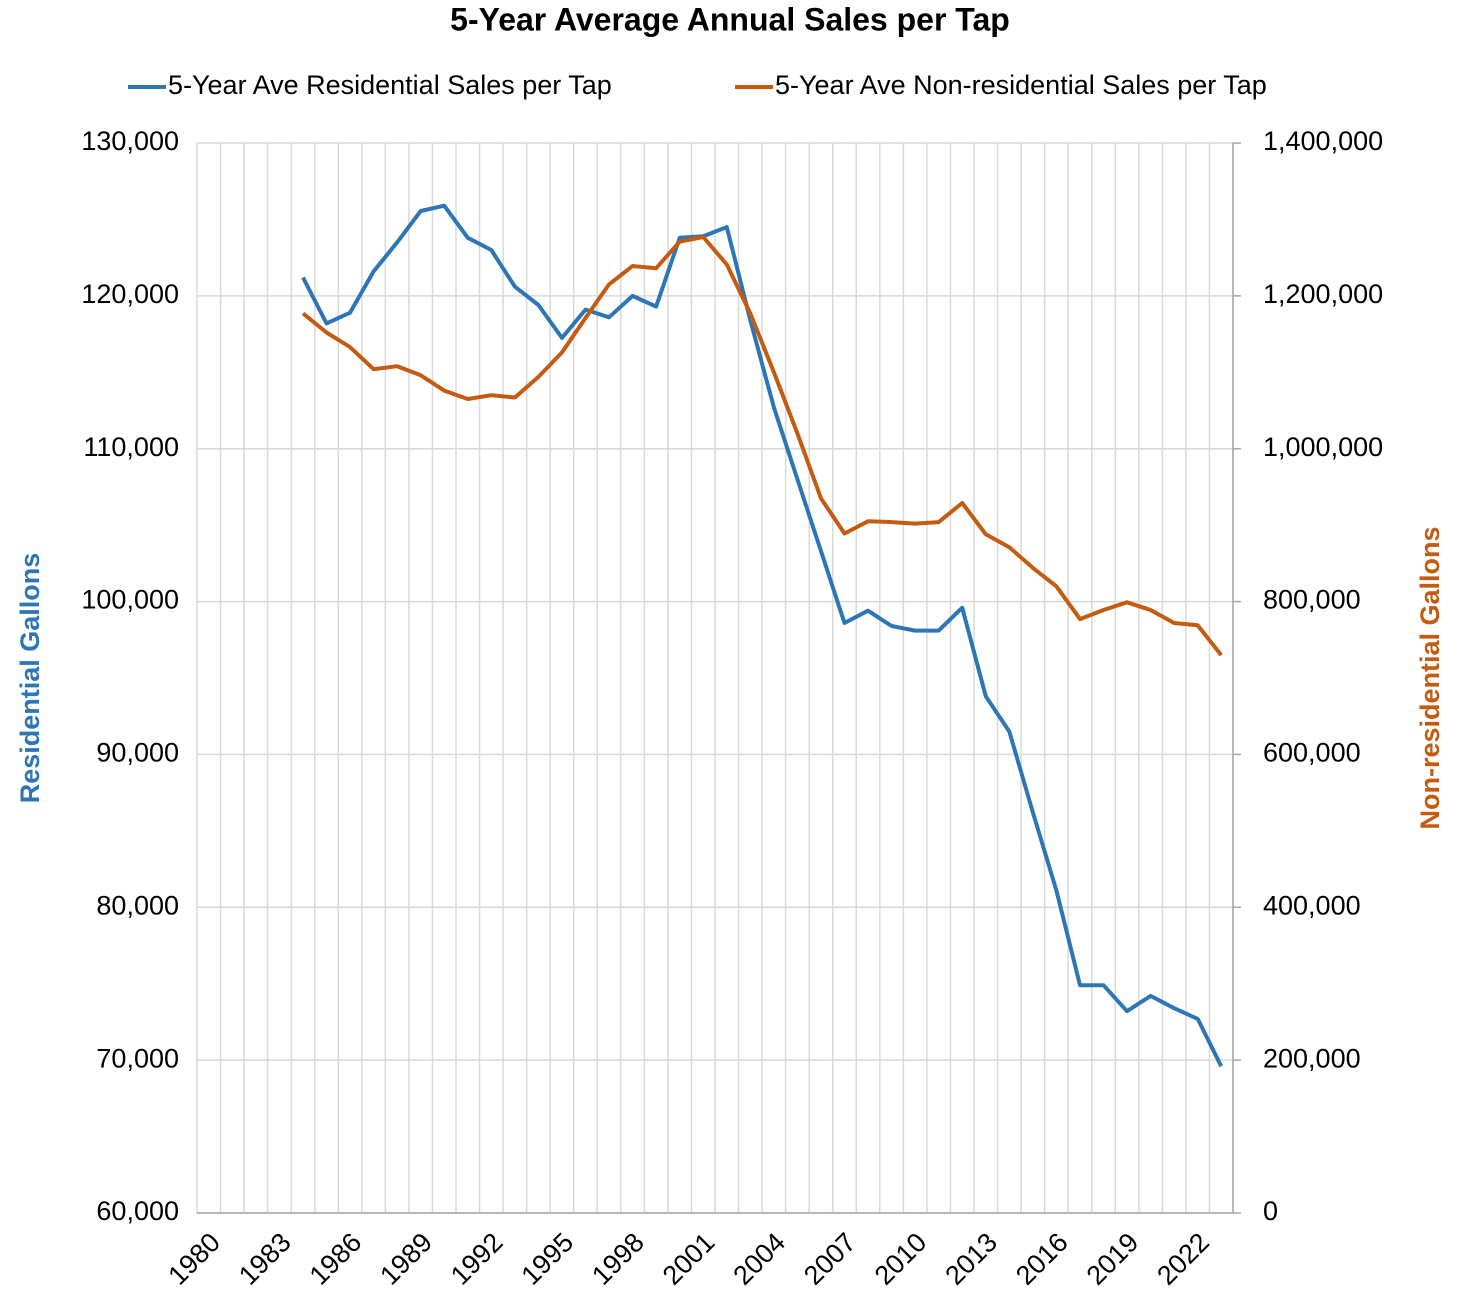 This screenshot has width=1460, height=1306. I want to click on legend-label: 5-Year Ave Residential Sales per Tap, so click(390, 85).